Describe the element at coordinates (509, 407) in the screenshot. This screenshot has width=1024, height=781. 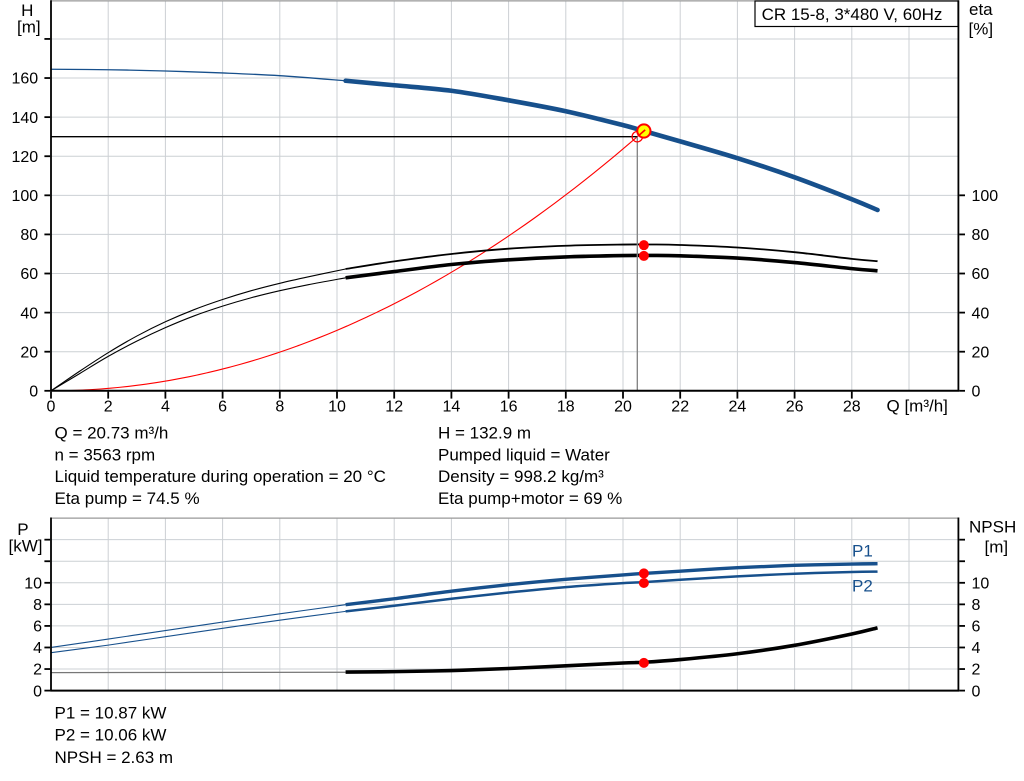
I see `svg-text: 16` at that location.